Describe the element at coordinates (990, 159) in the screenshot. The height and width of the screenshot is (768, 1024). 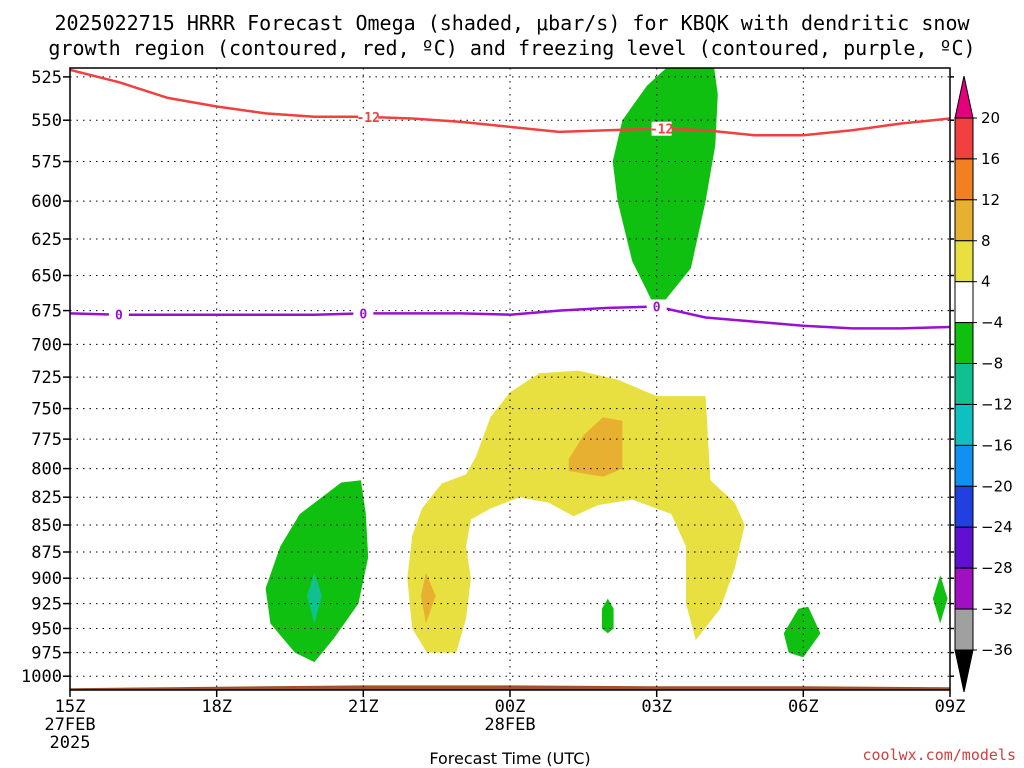
I see `colorbar-label: 16` at that location.